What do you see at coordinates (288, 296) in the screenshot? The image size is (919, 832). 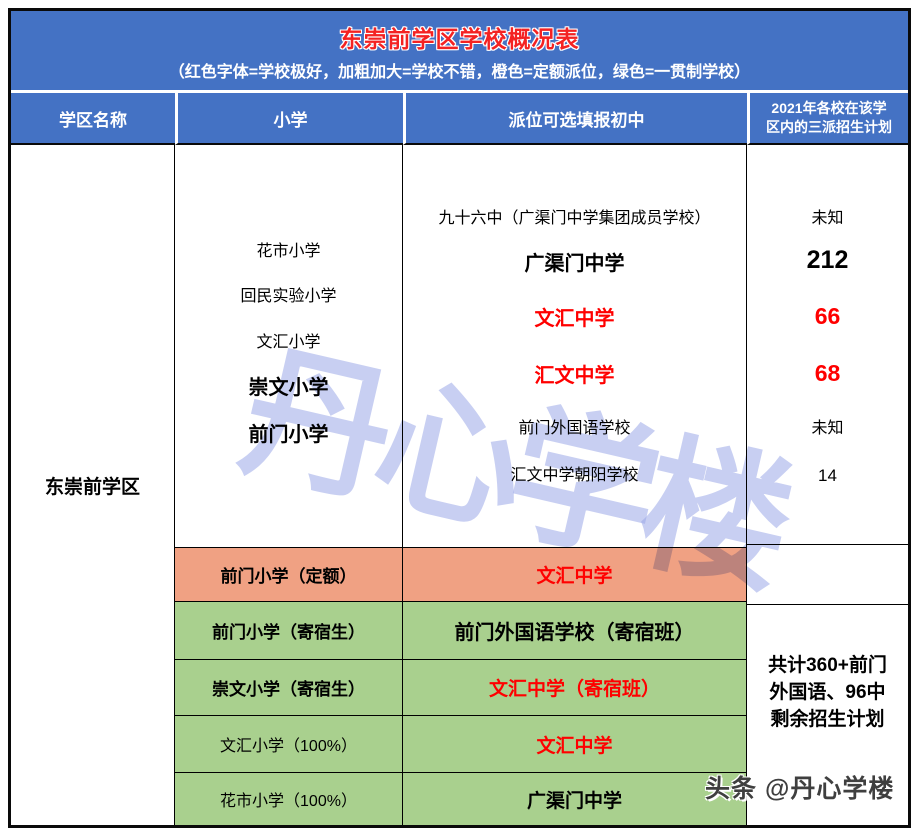 I see `primary-school: 回民实验小学` at bounding box center [288, 296].